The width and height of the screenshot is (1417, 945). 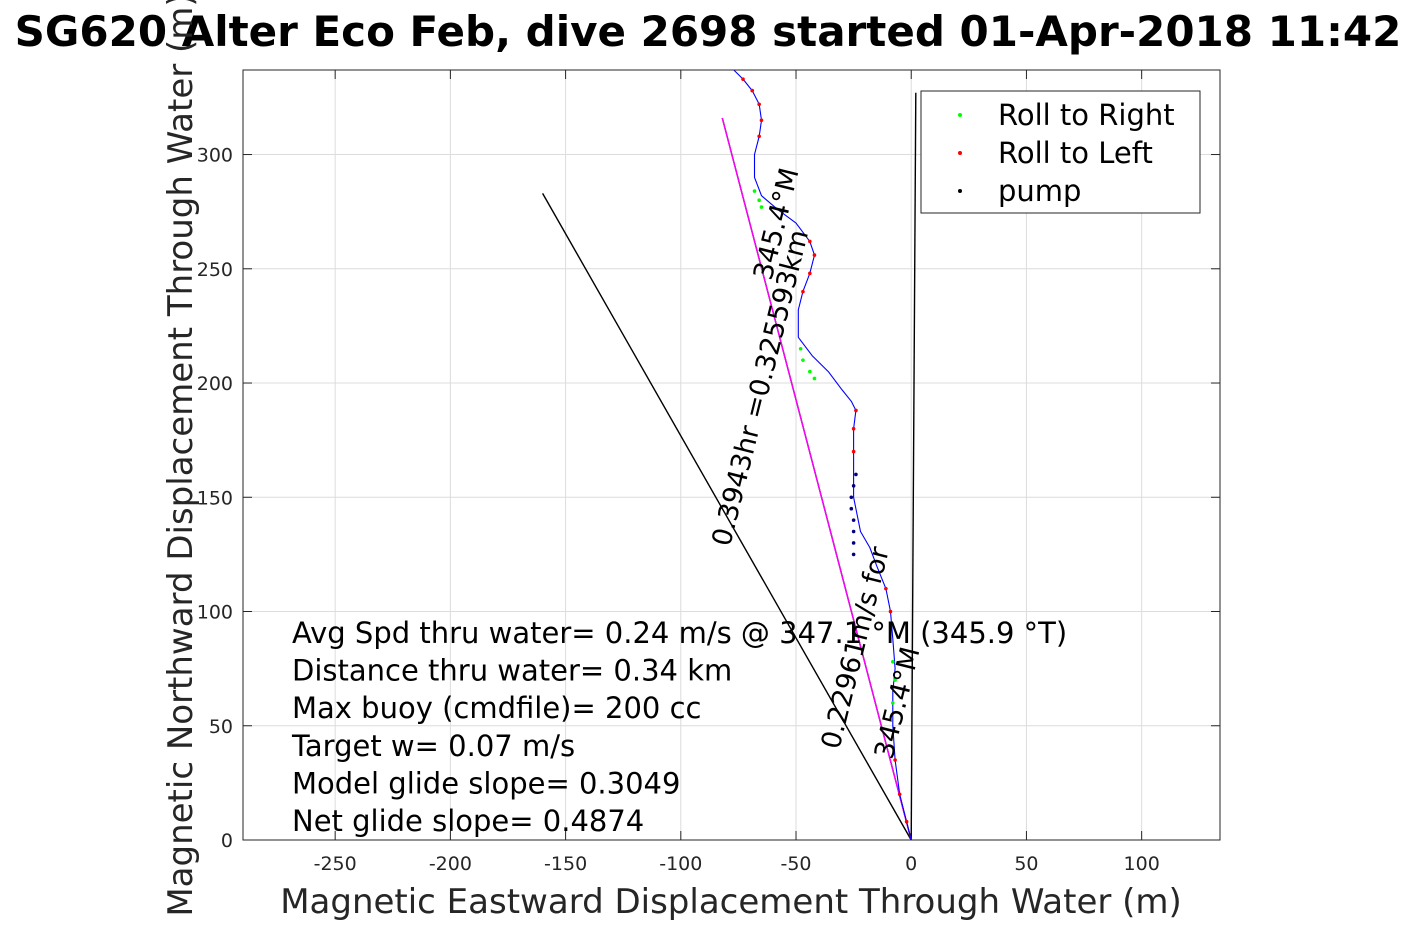 I want to click on x-tick-label: 100, so click(x=1142, y=864).